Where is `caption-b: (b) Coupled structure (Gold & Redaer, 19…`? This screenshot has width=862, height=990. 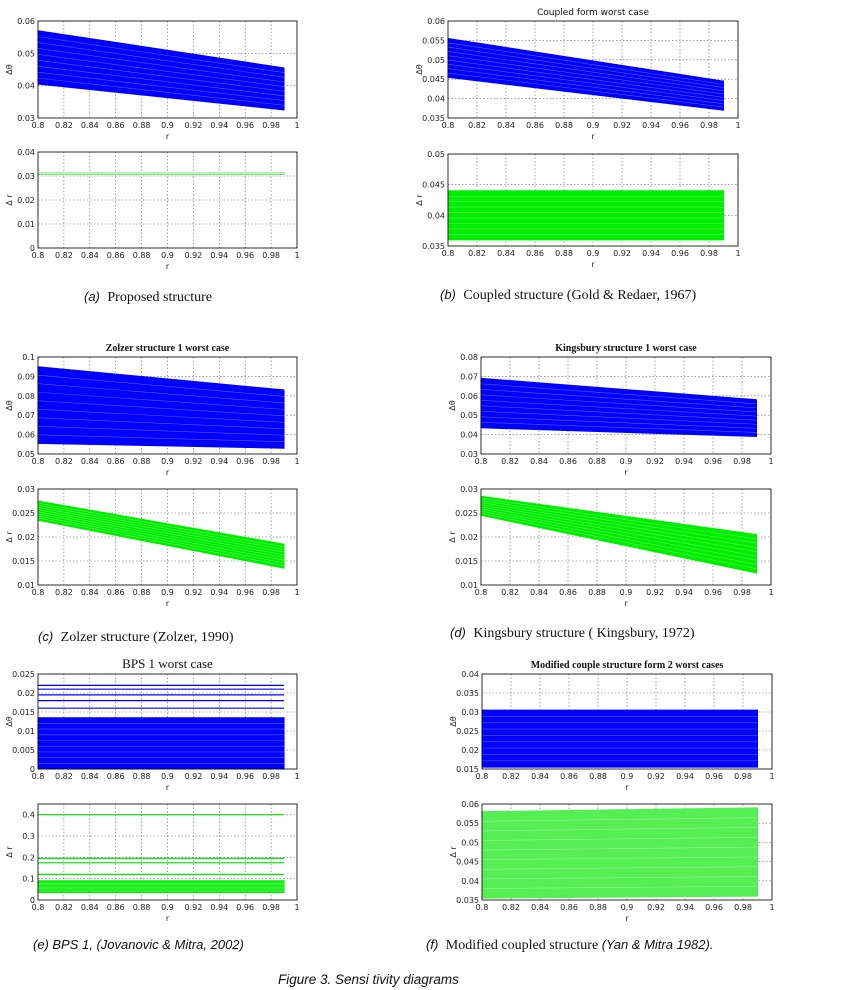
caption-b: (b) Coupled structure (Gold & Redaer, 19… is located at coordinates (568, 295).